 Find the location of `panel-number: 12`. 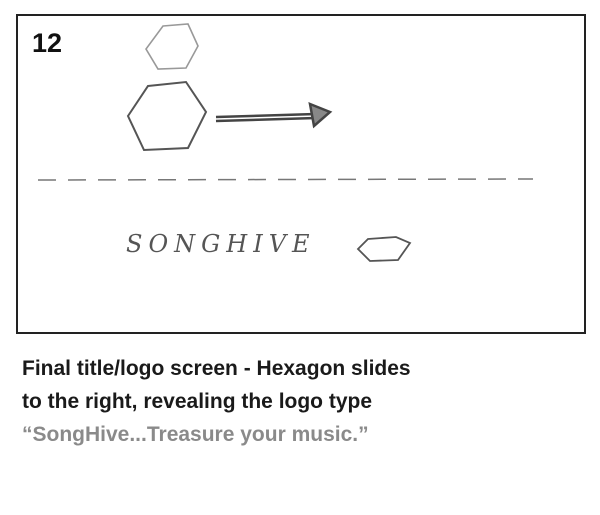

panel-number: 12 is located at coordinates (47, 43).